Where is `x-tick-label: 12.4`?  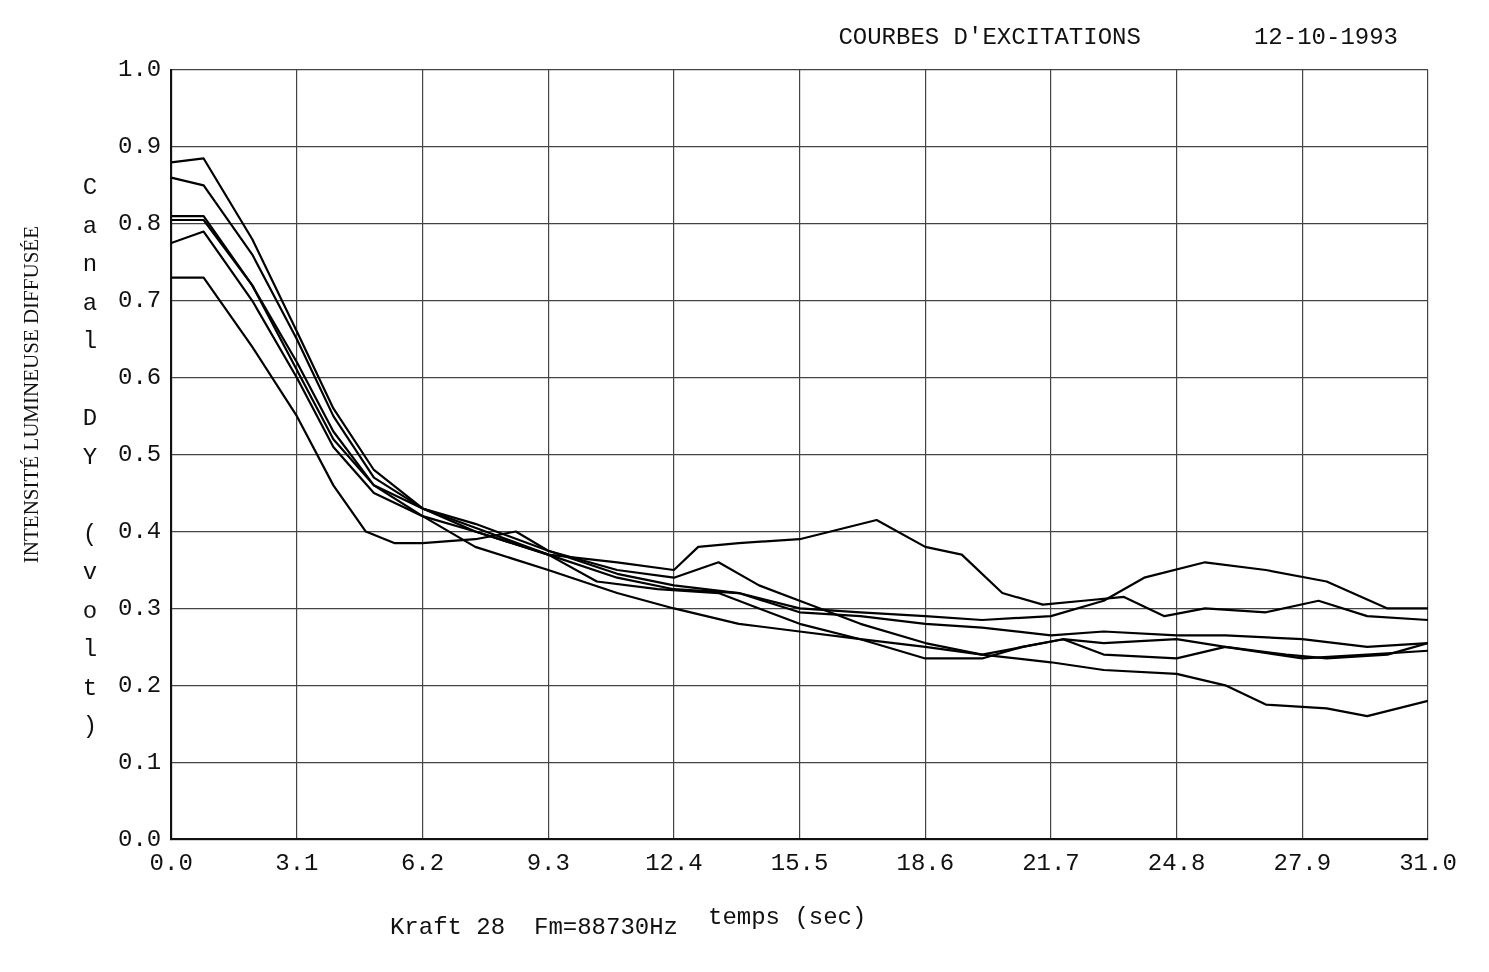 x-tick-label: 12.4 is located at coordinates (674, 863).